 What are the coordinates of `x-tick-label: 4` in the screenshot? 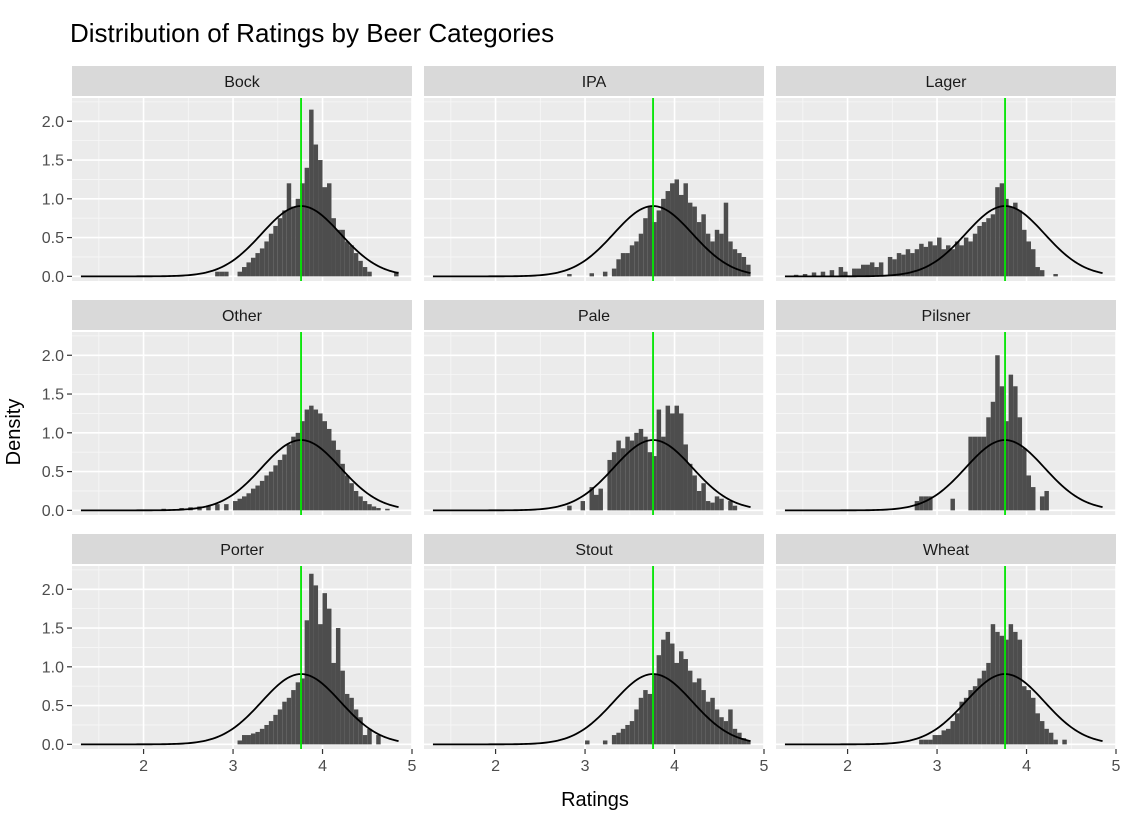 It's located at (674, 766).